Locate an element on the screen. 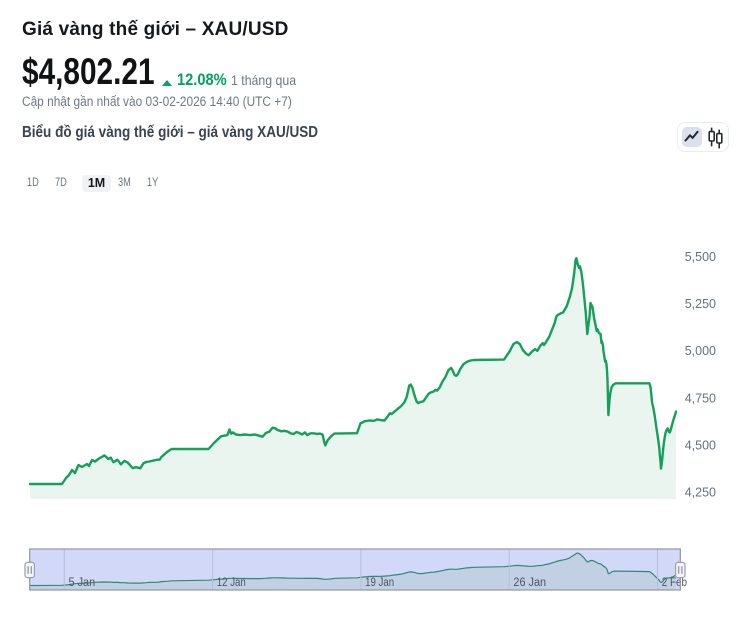  svg-text: 4,750 is located at coordinates (700, 398).